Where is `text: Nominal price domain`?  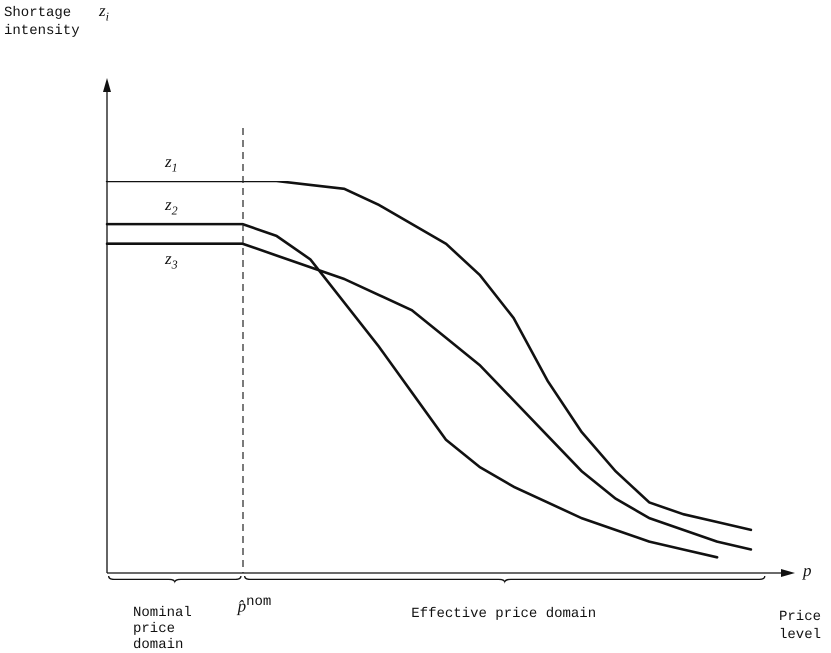
text: Nominal price domain is located at coordinates (162, 629).